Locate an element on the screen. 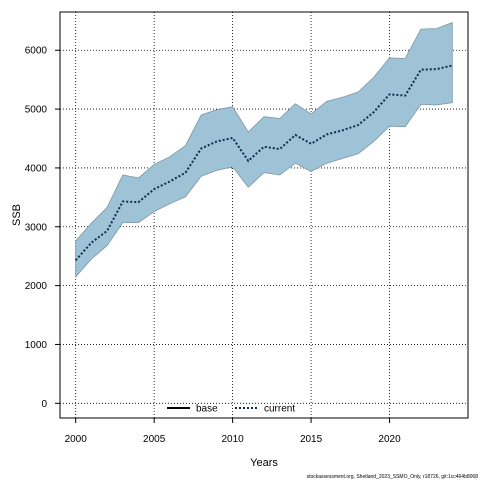  y-tick-label-6000: 6000 is located at coordinates (36, 51).